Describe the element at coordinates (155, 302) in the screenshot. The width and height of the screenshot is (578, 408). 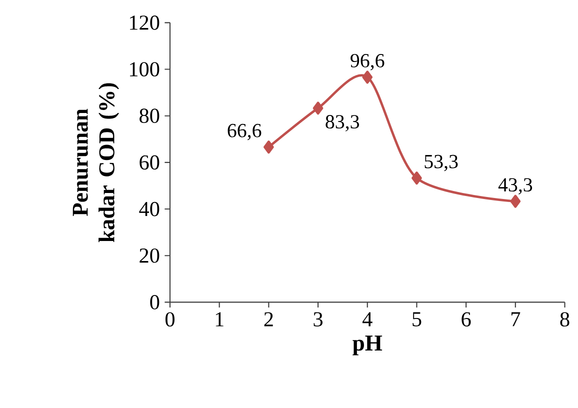
I see `y-tick-label: 0` at that location.